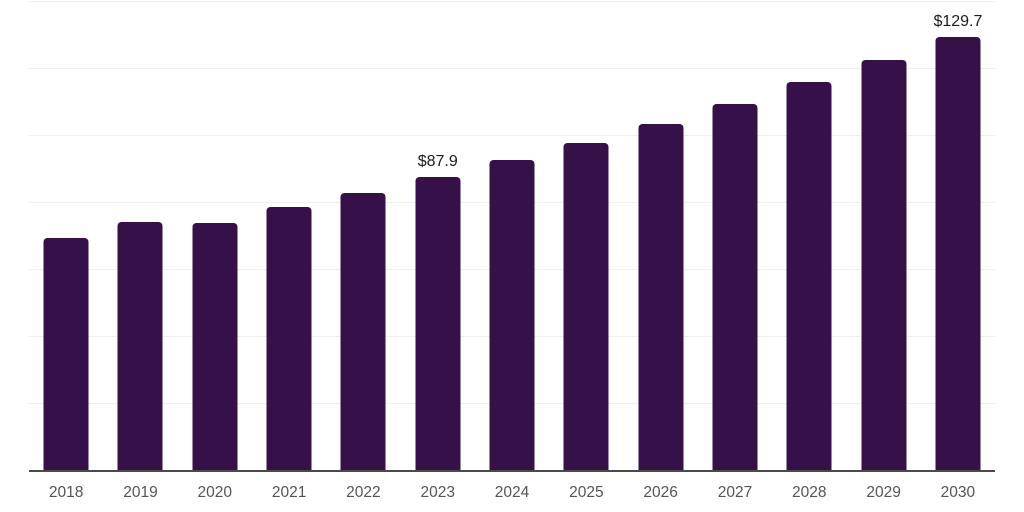 The height and width of the screenshot is (512, 1024). What do you see at coordinates (809, 276) in the screenshot?
I see `bar-2028` at bounding box center [809, 276].